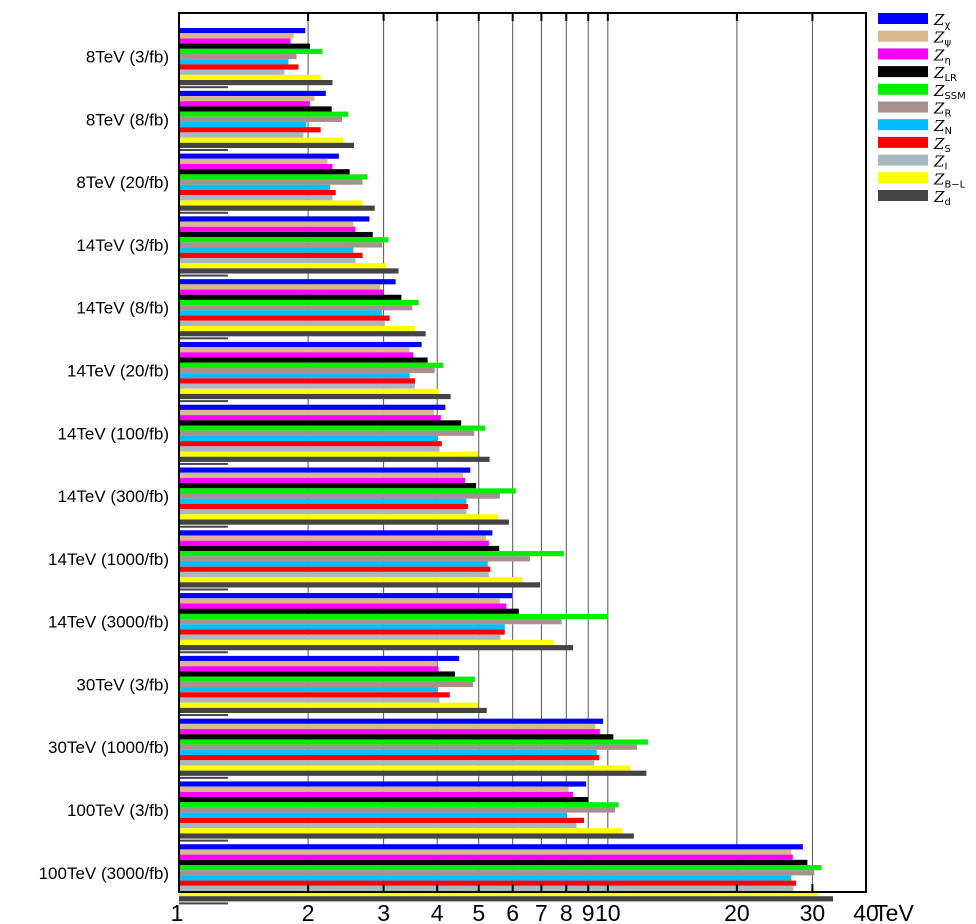 This screenshot has height=924, width=976. What do you see at coordinates (813, 912) in the screenshot?
I see `x-tick-label: 30` at bounding box center [813, 912].